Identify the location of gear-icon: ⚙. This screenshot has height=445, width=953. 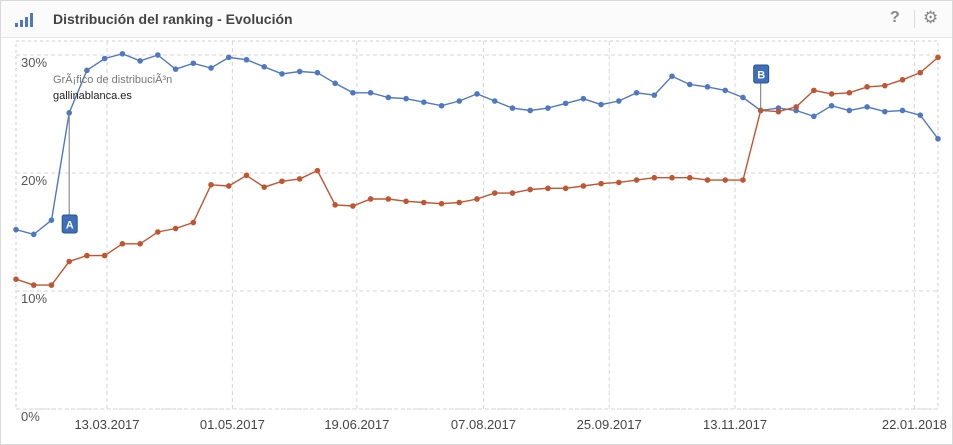
(931, 17).